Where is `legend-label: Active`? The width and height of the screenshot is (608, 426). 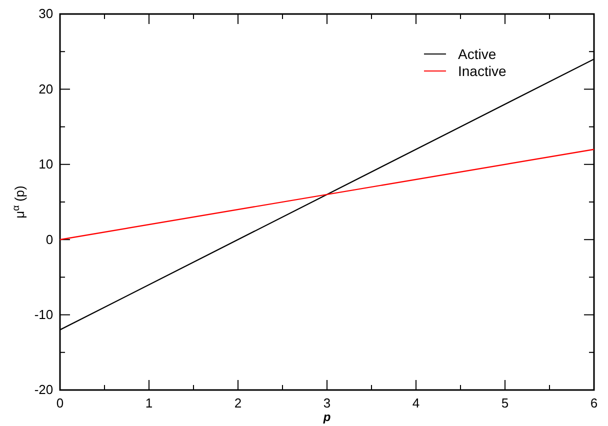
legend-label: Active is located at coordinates (477, 54).